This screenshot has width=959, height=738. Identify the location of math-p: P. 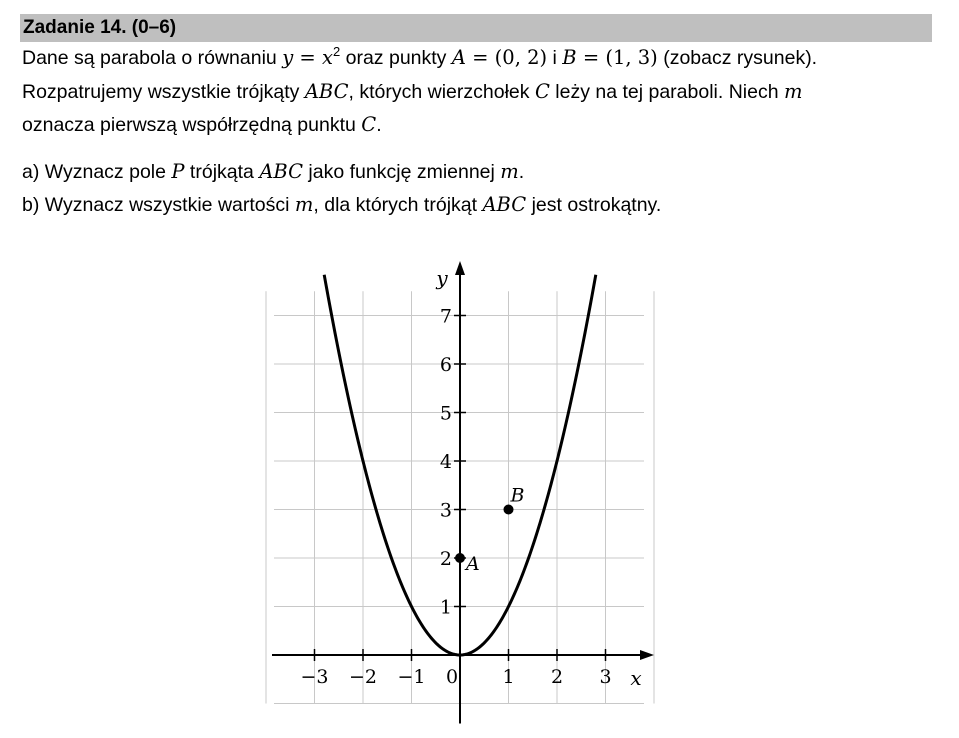
(178, 171).